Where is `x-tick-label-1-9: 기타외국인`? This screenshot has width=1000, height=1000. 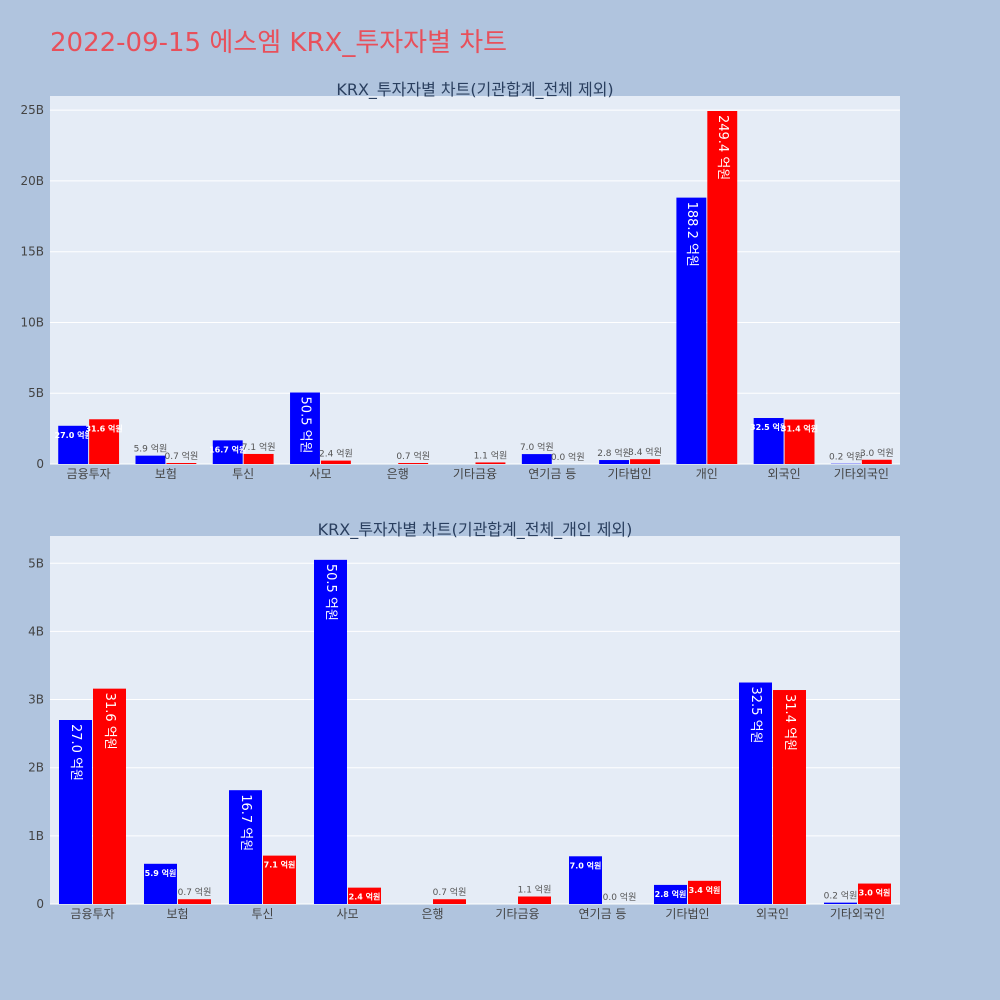
x-tick-label-1-9: 기타외국인 is located at coordinates (857, 914).